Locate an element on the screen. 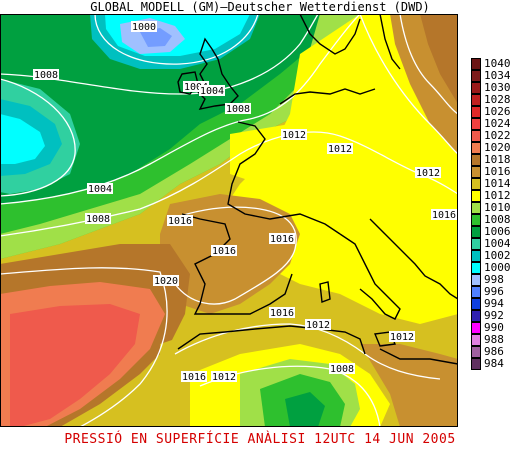  legend-item: 1030 is located at coordinates (495, 88).